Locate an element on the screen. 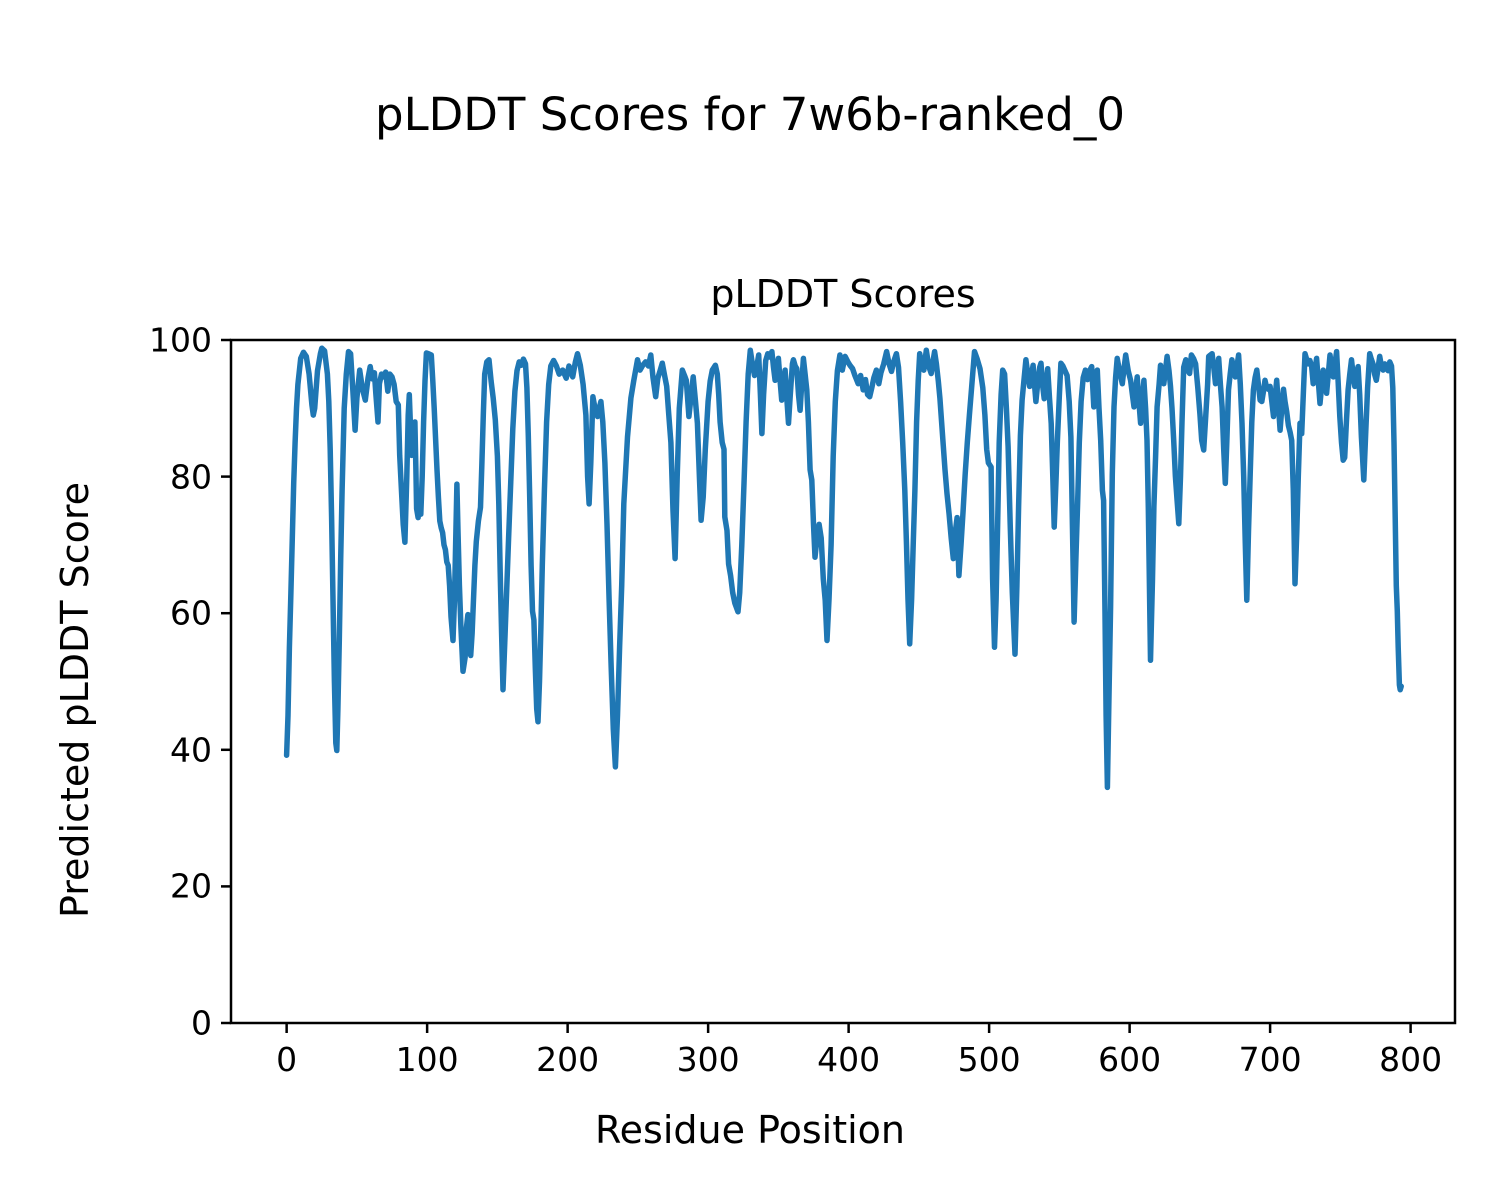  x-tick-label: 400 is located at coordinates (849, 1059).